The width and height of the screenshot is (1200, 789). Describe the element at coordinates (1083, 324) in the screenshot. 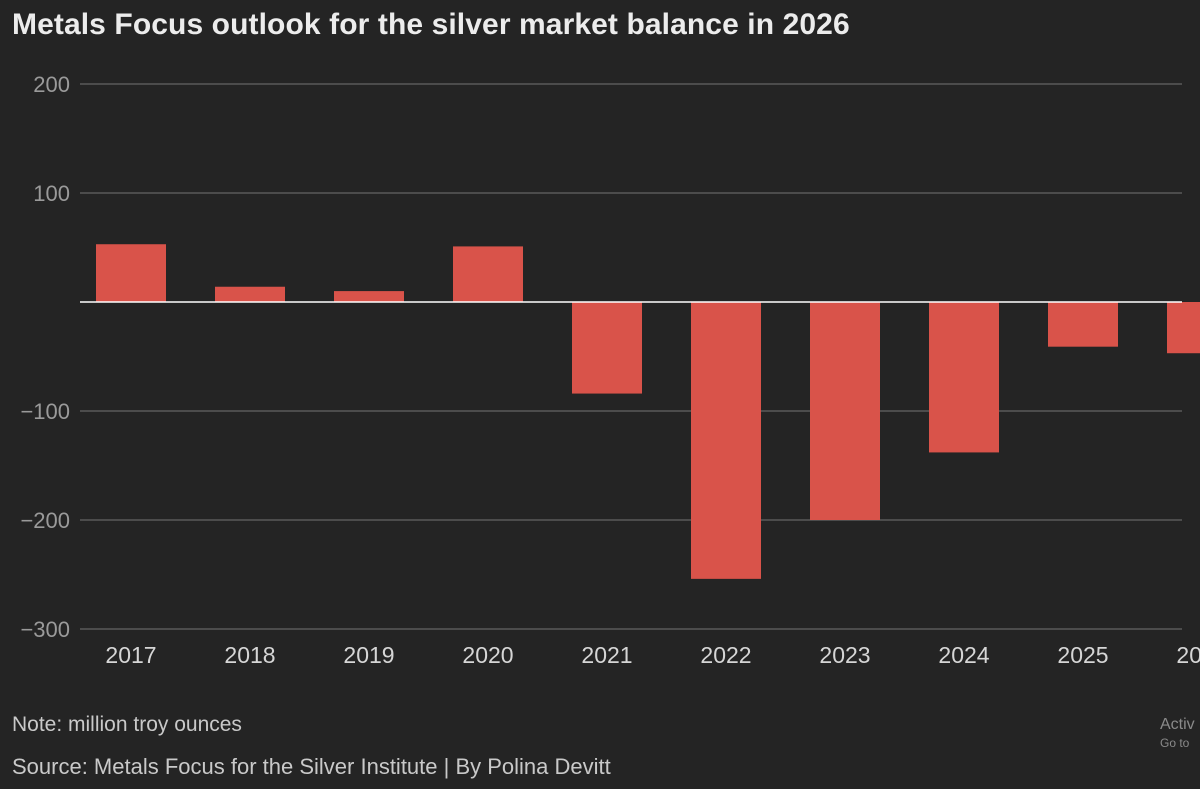

I see `bar-2025` at that location.